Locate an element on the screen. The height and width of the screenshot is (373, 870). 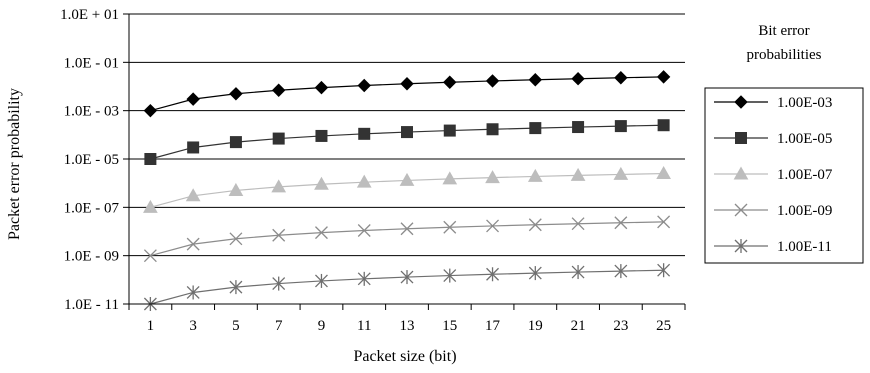
y-tick-label: 1.0E + 01 is located at coordinates (89, 15).